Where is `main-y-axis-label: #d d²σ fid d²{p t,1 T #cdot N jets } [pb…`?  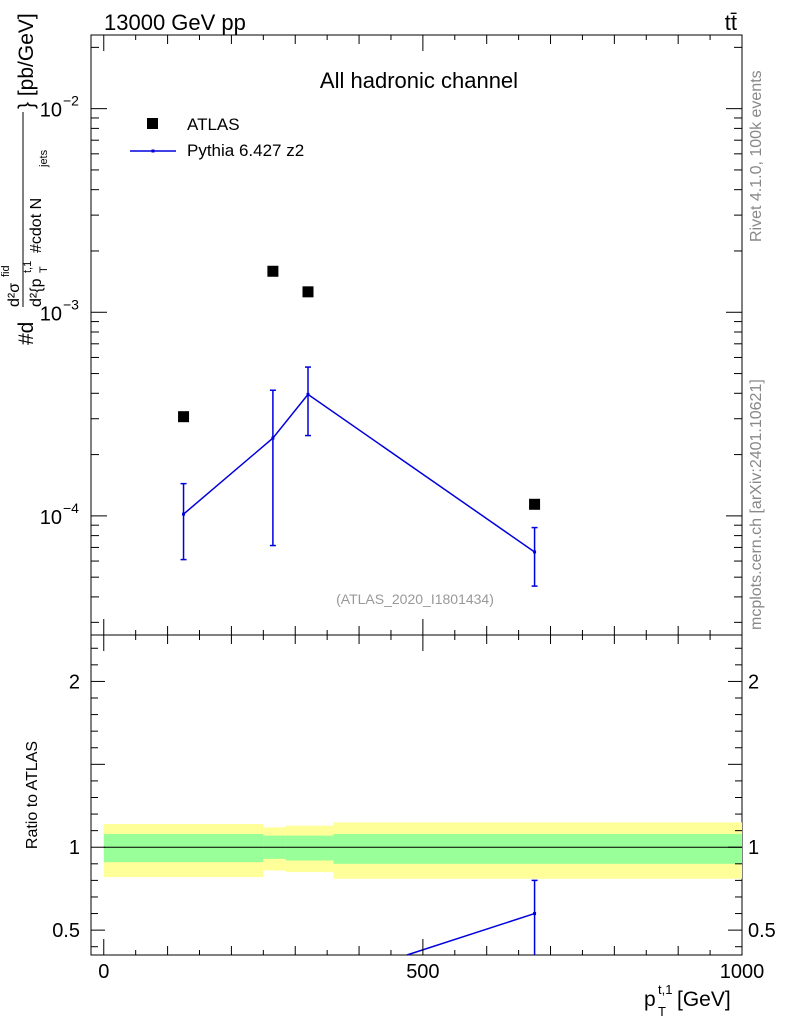 main-y-axis-label: #d d²σ fid d²{p t,1 T #cdot N jets } [pb… is located at coordinates (25, 179).